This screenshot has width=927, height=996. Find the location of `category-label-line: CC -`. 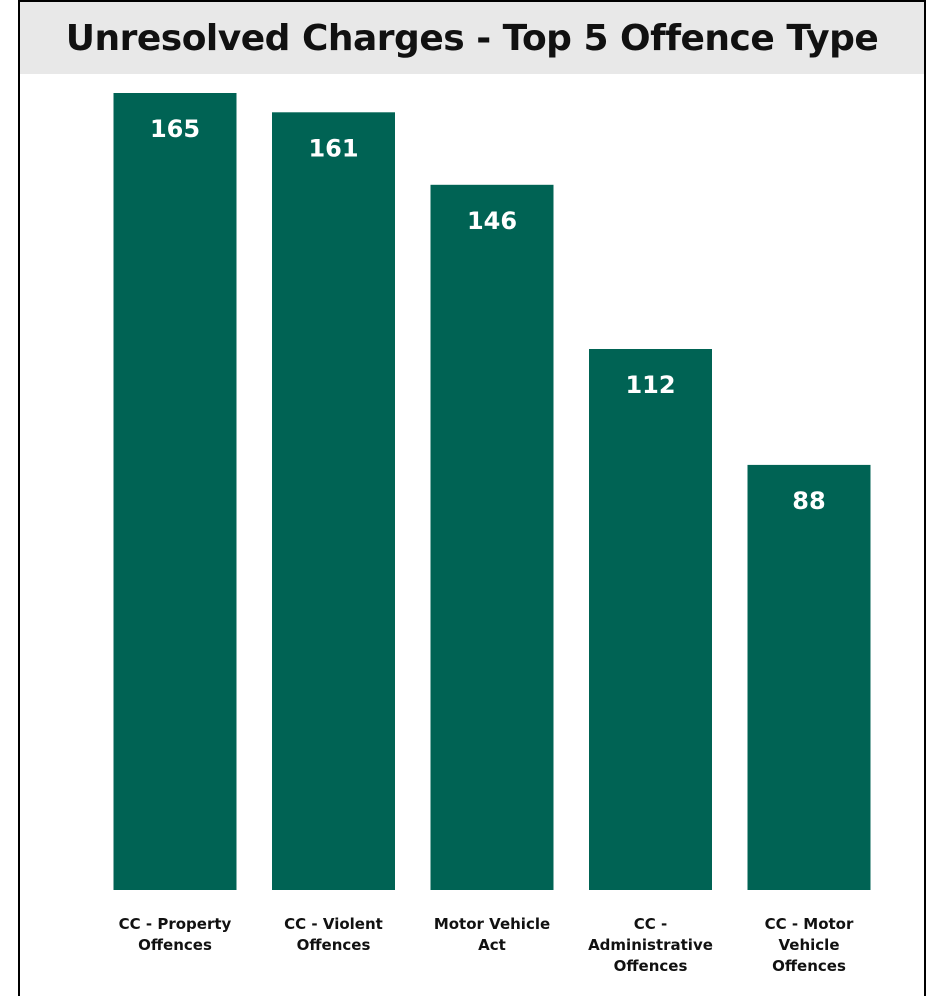

category-label-line: CC - is located at coordinates (650, 924).